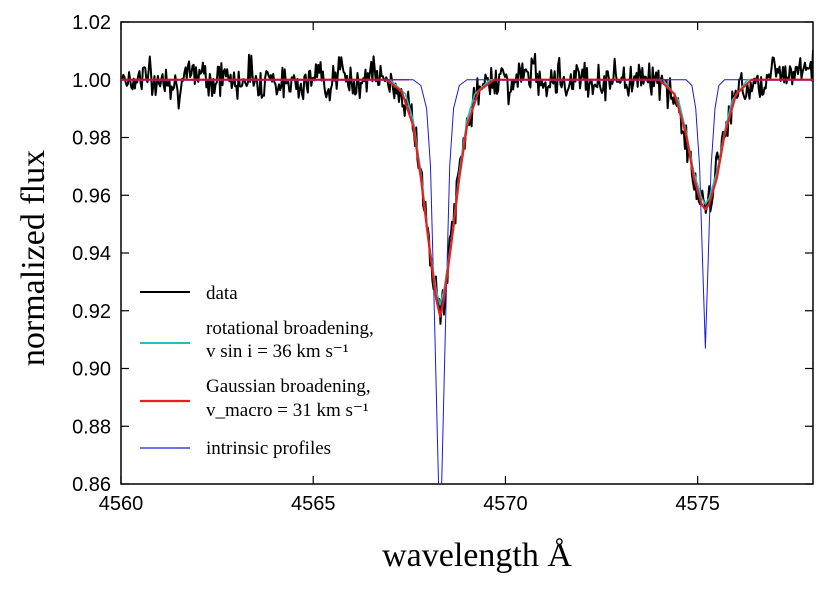  I want to click on x-tick-label: 4570, so click(505, 504).